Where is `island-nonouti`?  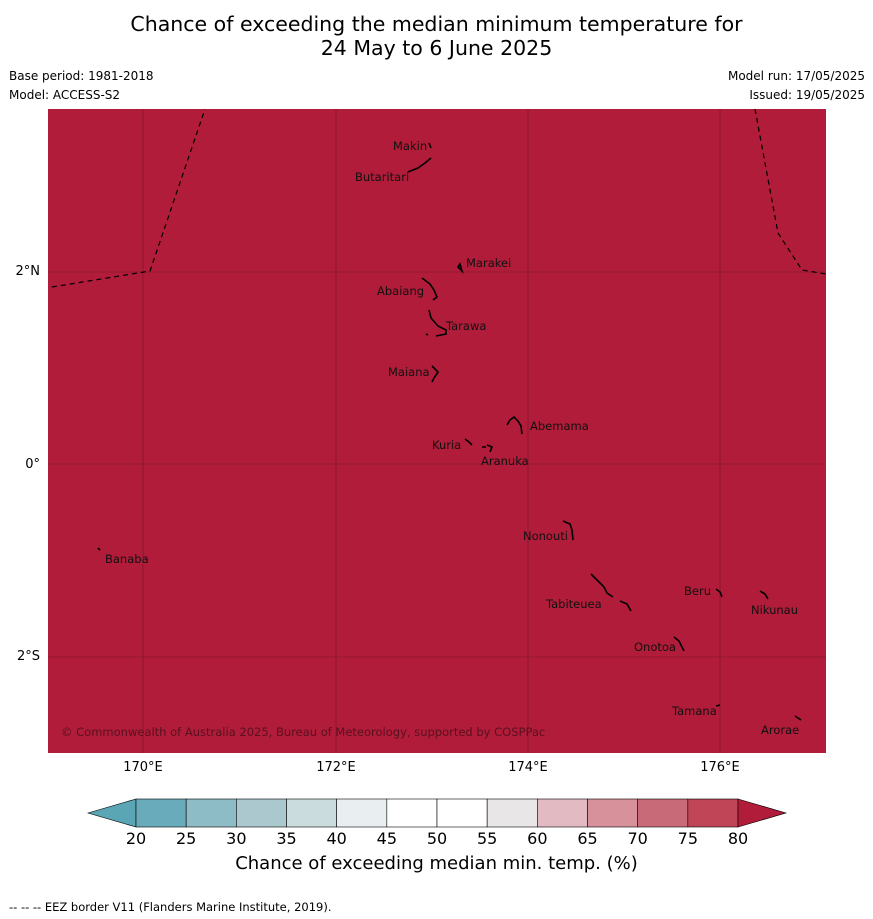 island-nonouti is located at coordinates (568, 530).